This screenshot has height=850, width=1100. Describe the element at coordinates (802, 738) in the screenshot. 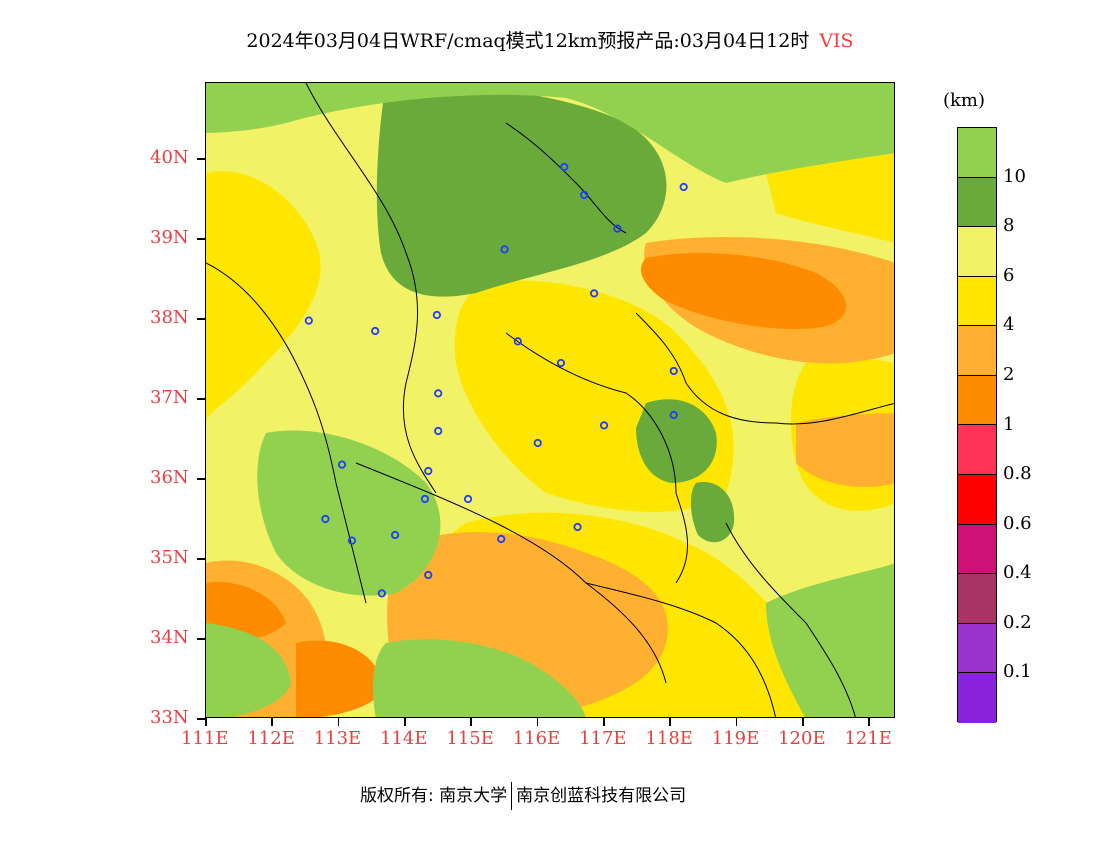

I see `lon-tick-label: 120E` at that location.